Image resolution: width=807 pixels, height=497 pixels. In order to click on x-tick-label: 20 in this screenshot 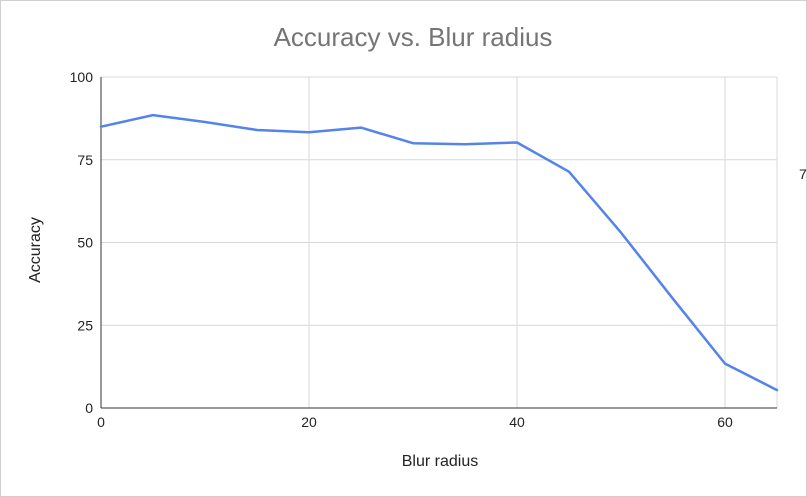, I will do `click(309, 422)`.